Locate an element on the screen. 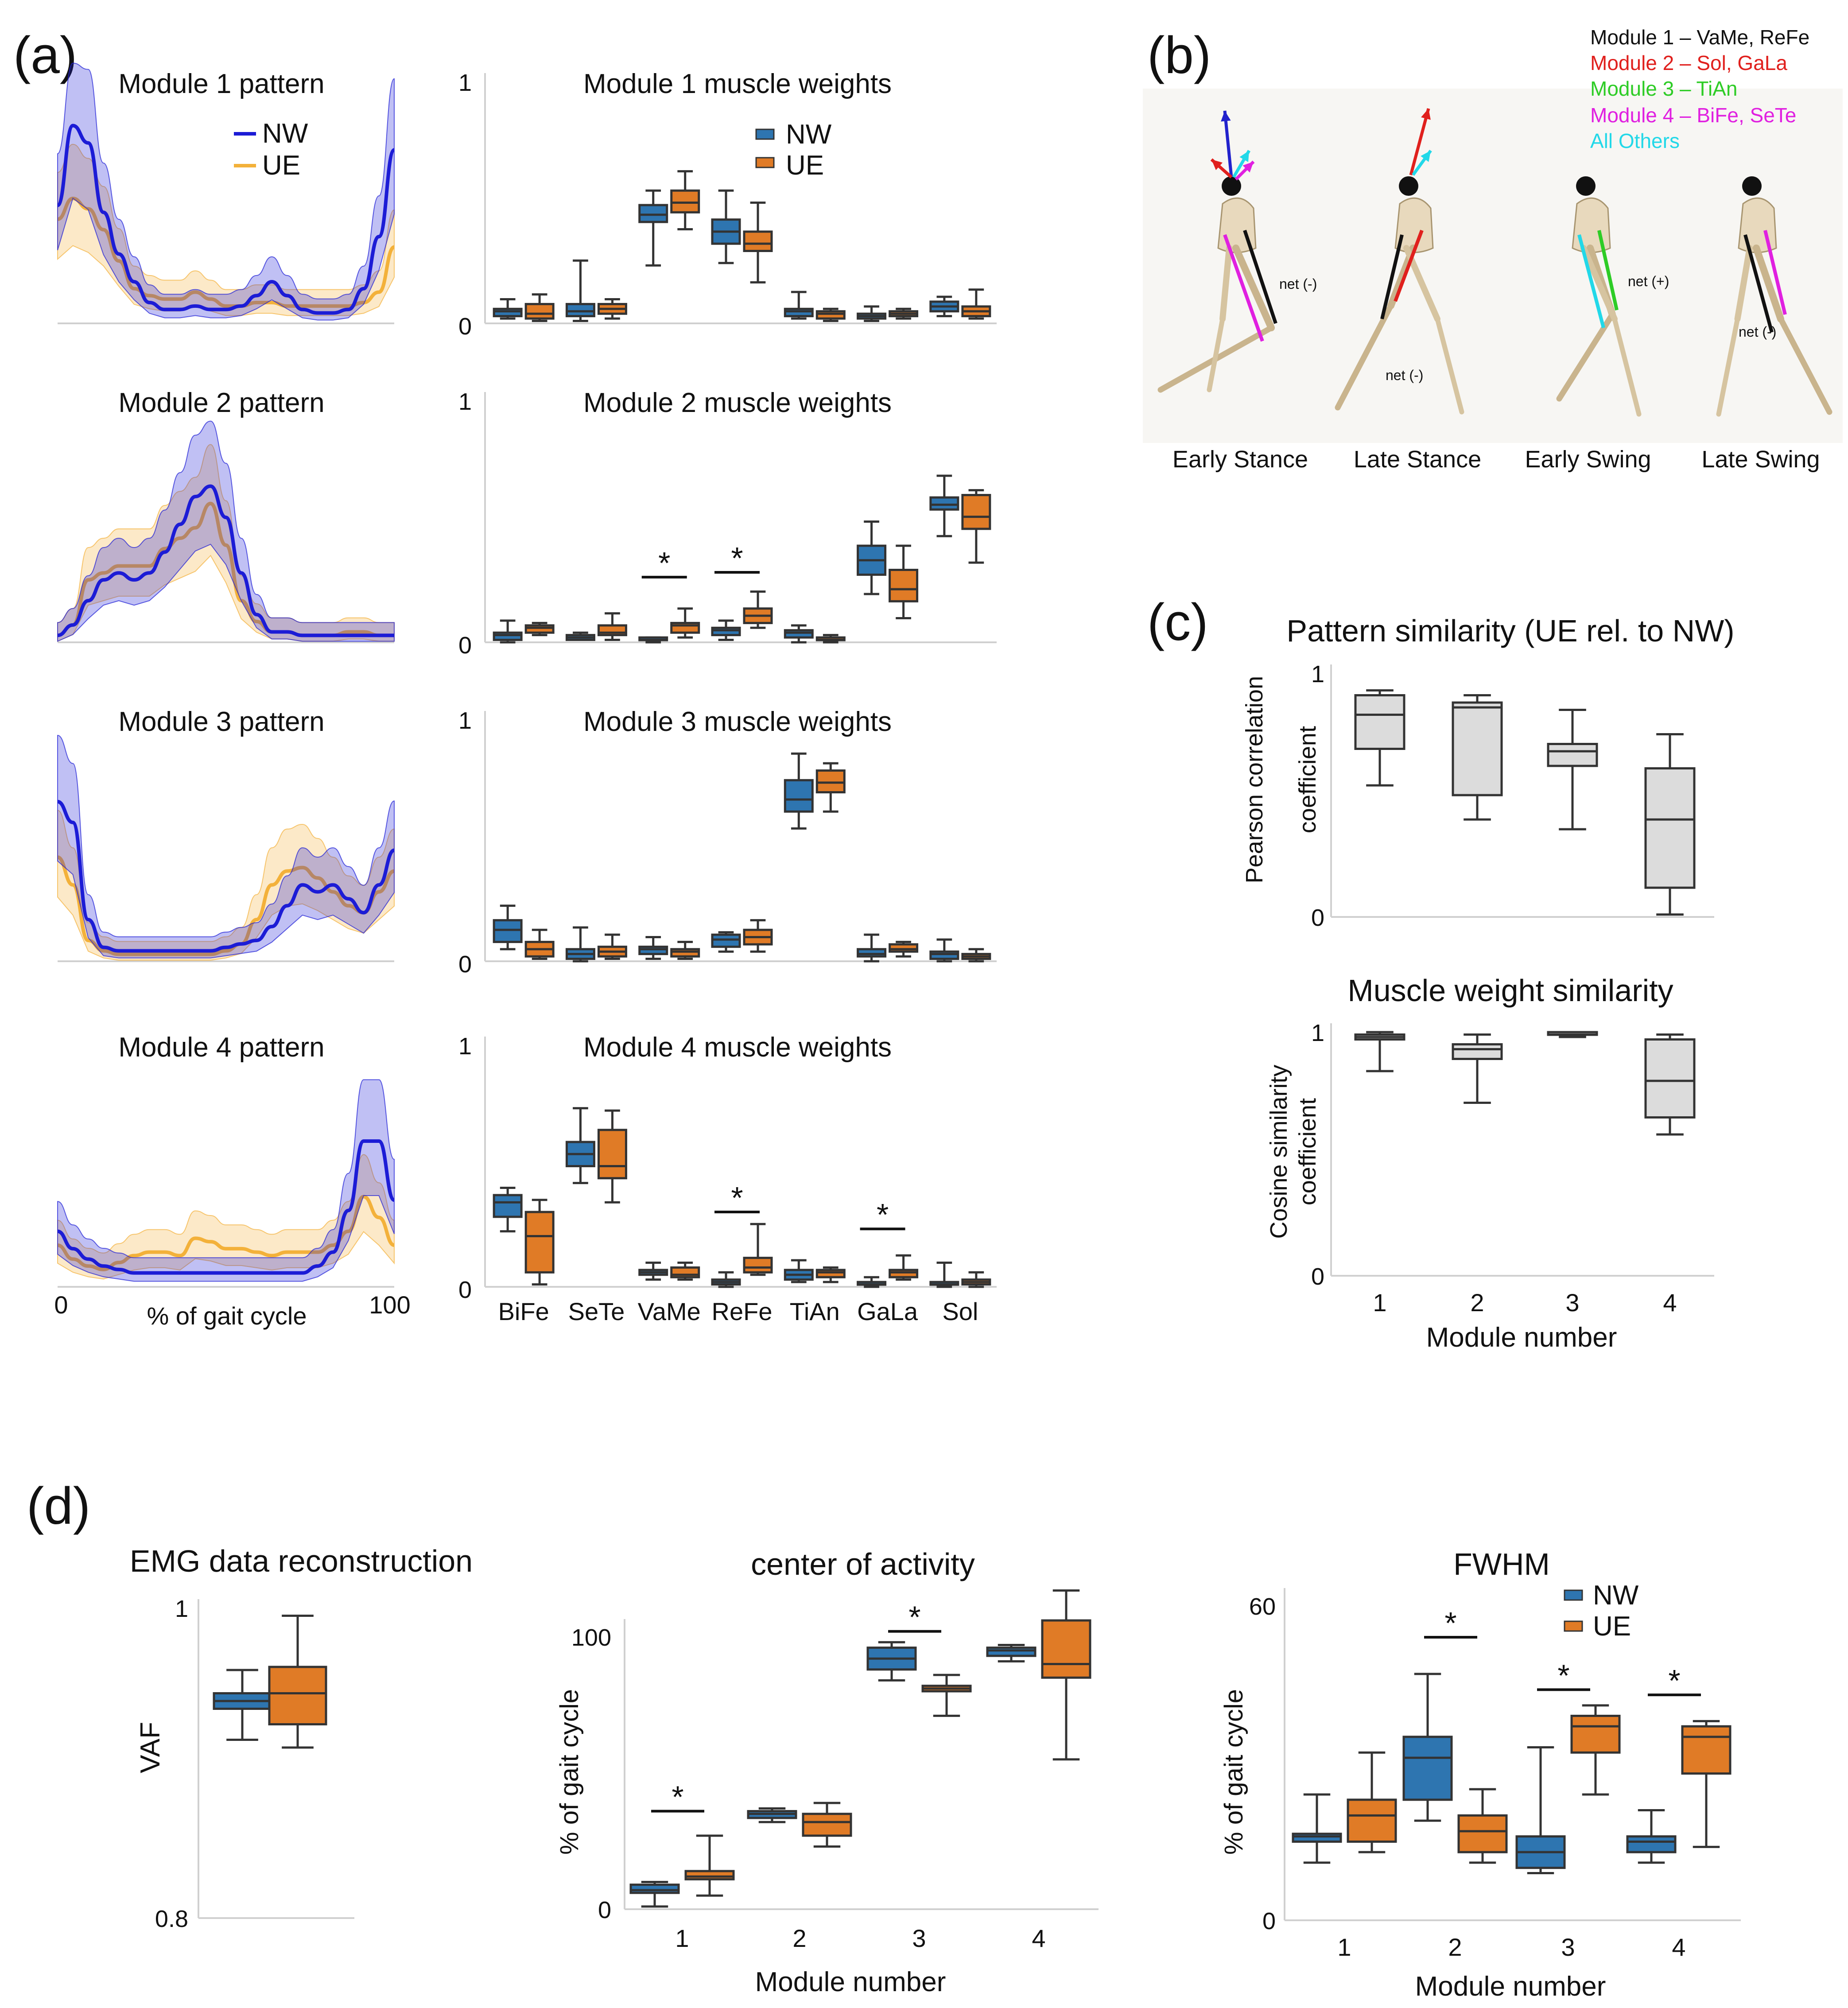 The width and height of the screenshot is (1848, 2008). module-2-nw-pattern-band is located at coordinates (226, 531).